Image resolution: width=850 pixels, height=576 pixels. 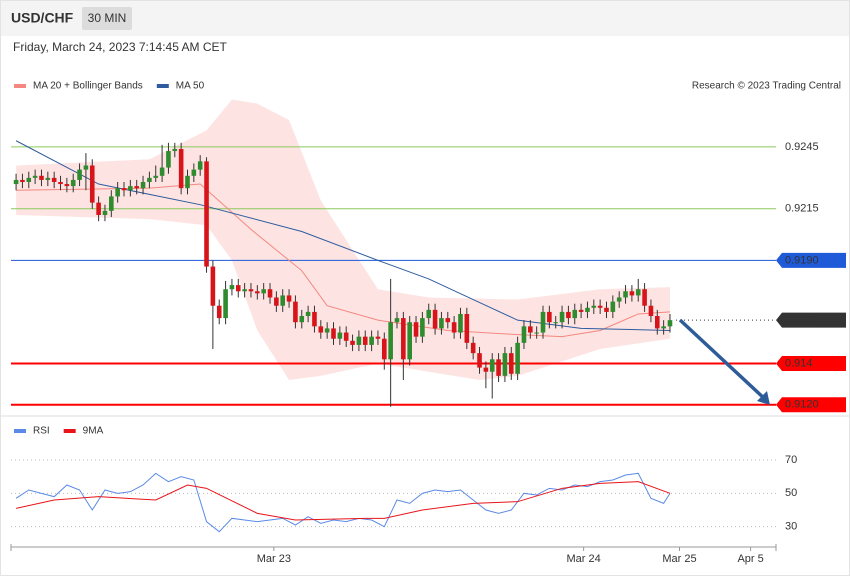 I want to click on level-label: 0.9190, so click(x=802, y=260).